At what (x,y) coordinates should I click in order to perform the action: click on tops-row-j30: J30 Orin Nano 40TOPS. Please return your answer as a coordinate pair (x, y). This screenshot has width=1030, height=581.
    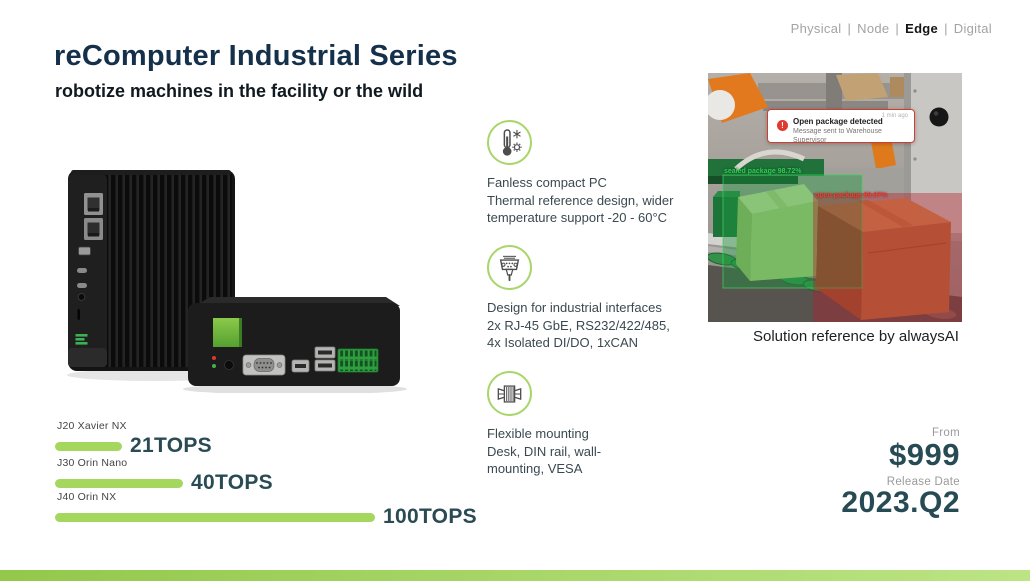
    Looking at the image, I should click on (164, 475).